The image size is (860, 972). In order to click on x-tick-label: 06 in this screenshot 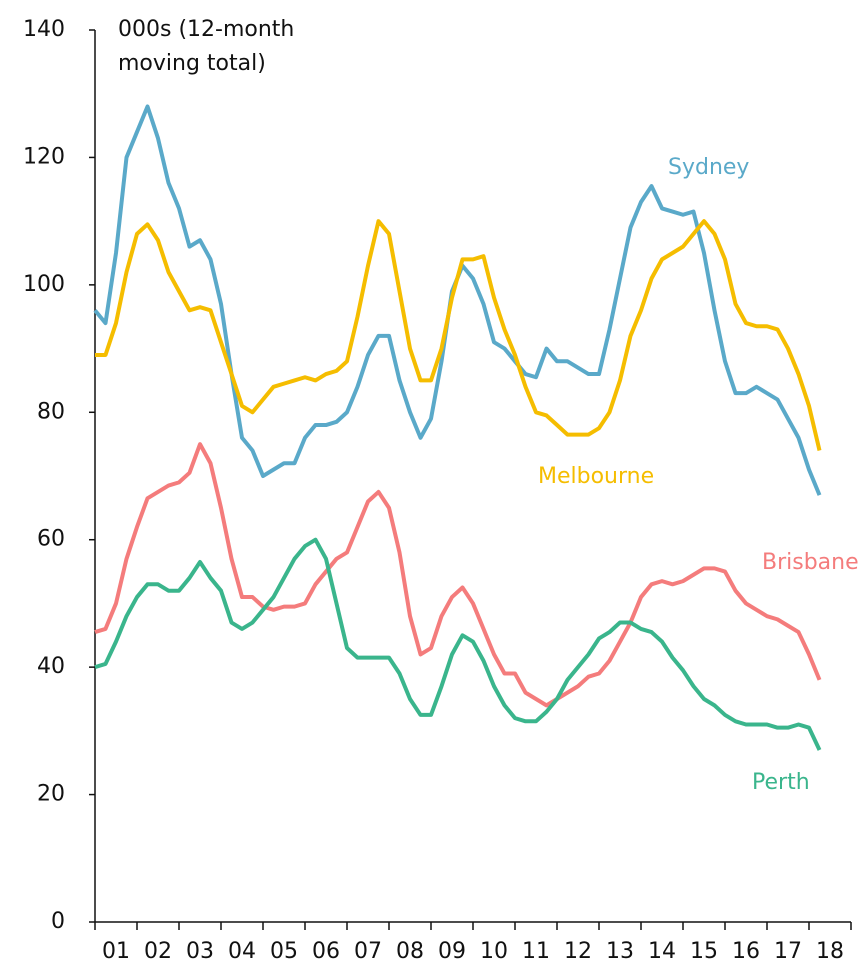, I will do `click(326, 951)`.